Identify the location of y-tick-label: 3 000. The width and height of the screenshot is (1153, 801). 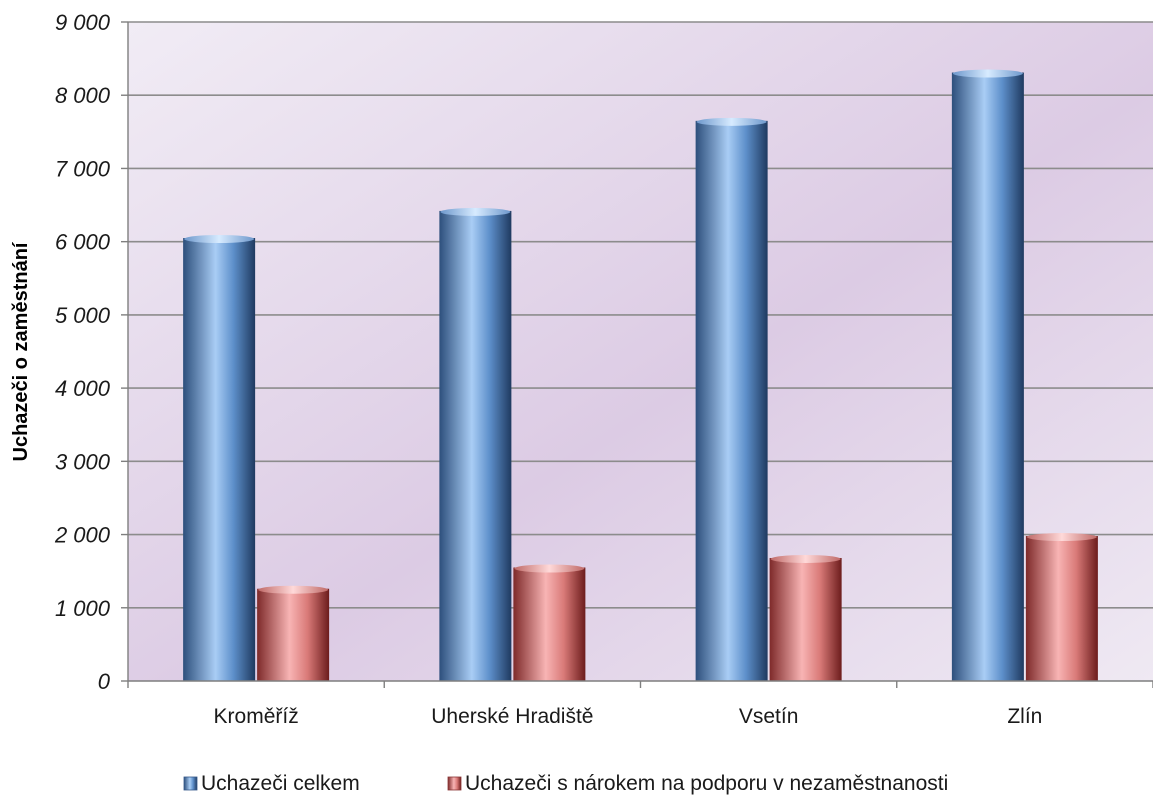
(83, 461).